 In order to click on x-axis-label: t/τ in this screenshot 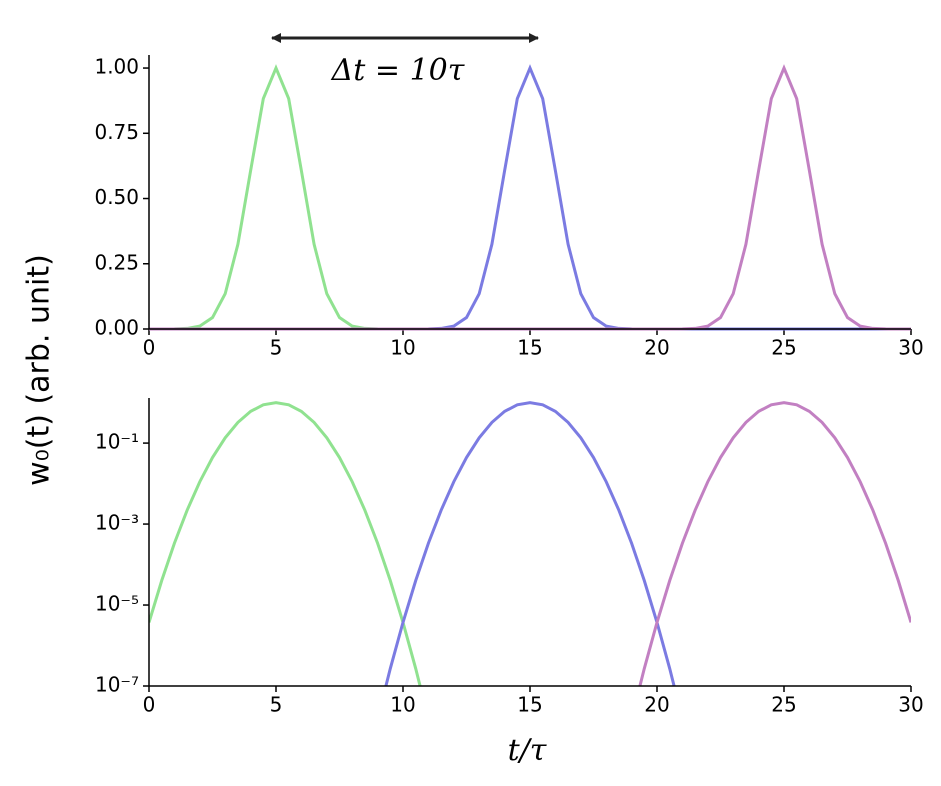, I will do `click(527, 750)`.